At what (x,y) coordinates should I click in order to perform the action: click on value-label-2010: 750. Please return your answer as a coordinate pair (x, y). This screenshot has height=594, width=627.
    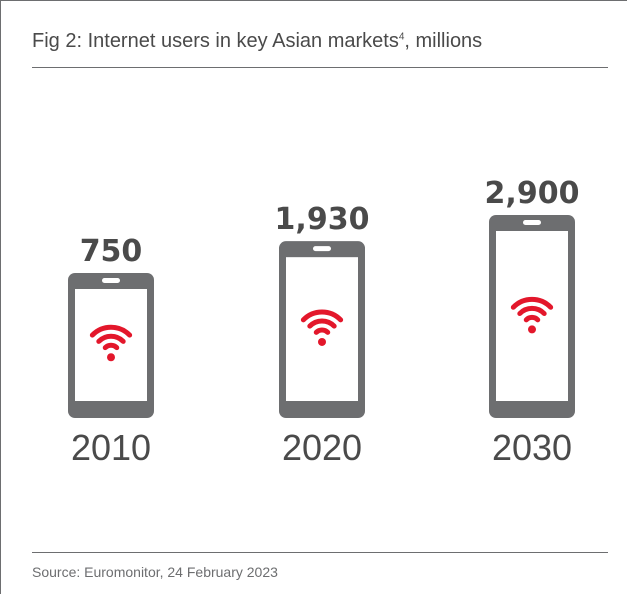
    Looking at the image, I should click on (111, 251).